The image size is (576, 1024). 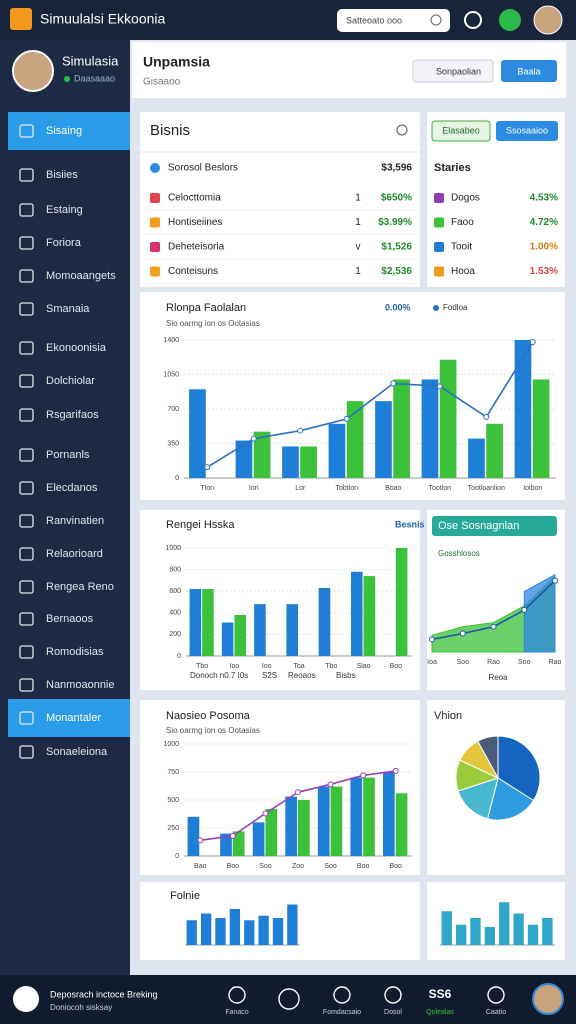 I want to click on chart-subtitle: Sio oarmg ion os Ootasias, so click(x=213, y=730).